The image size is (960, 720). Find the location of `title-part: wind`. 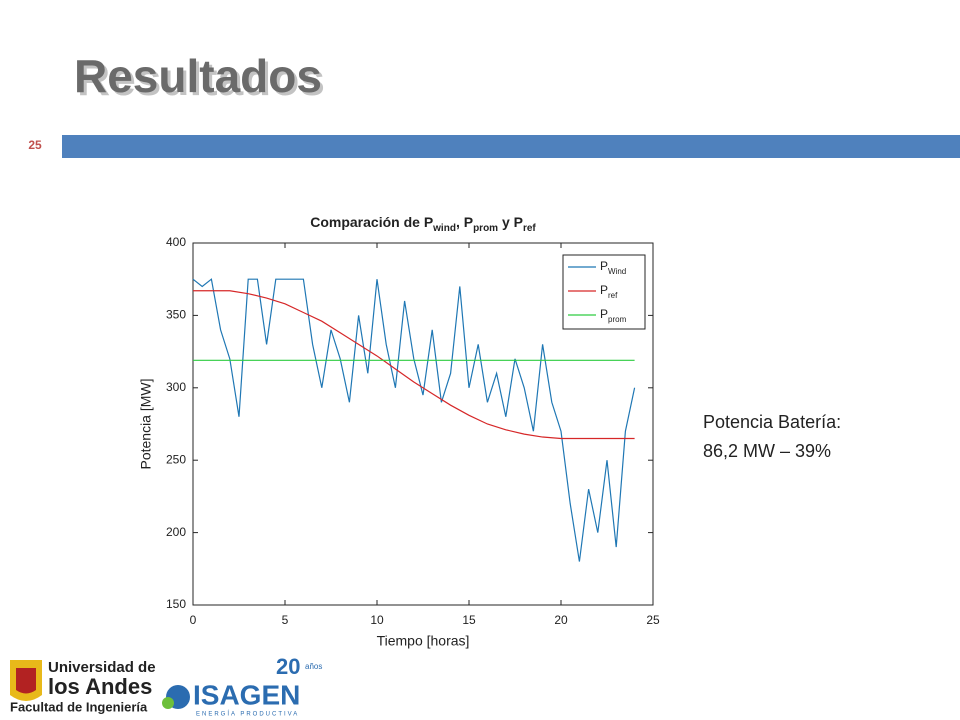

title-part: wind is located at coordinates (444, 228).